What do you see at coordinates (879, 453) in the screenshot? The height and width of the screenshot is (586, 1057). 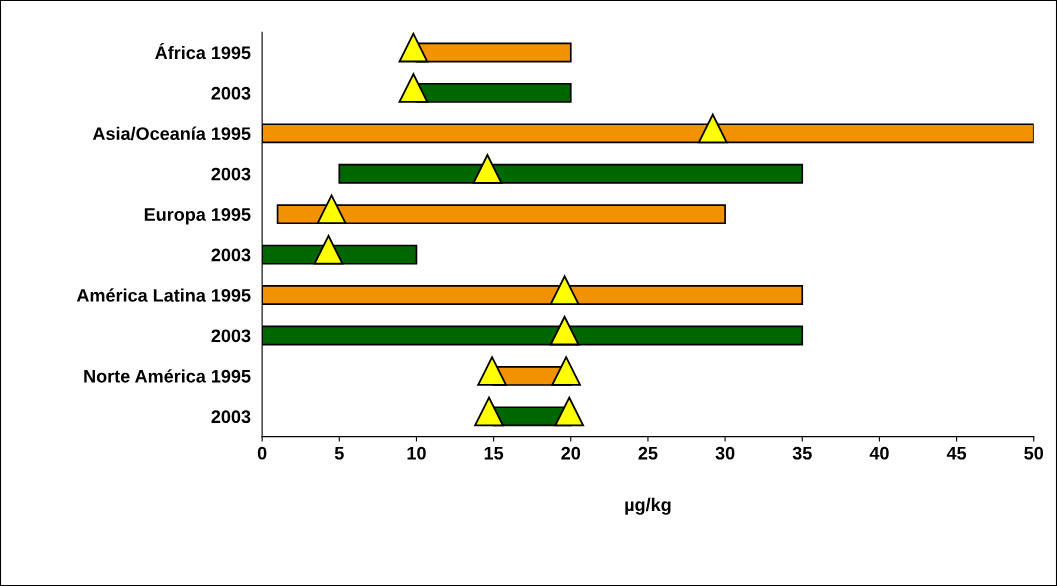 I see `x-tick-label: 40` at bounding box center [879, 453].